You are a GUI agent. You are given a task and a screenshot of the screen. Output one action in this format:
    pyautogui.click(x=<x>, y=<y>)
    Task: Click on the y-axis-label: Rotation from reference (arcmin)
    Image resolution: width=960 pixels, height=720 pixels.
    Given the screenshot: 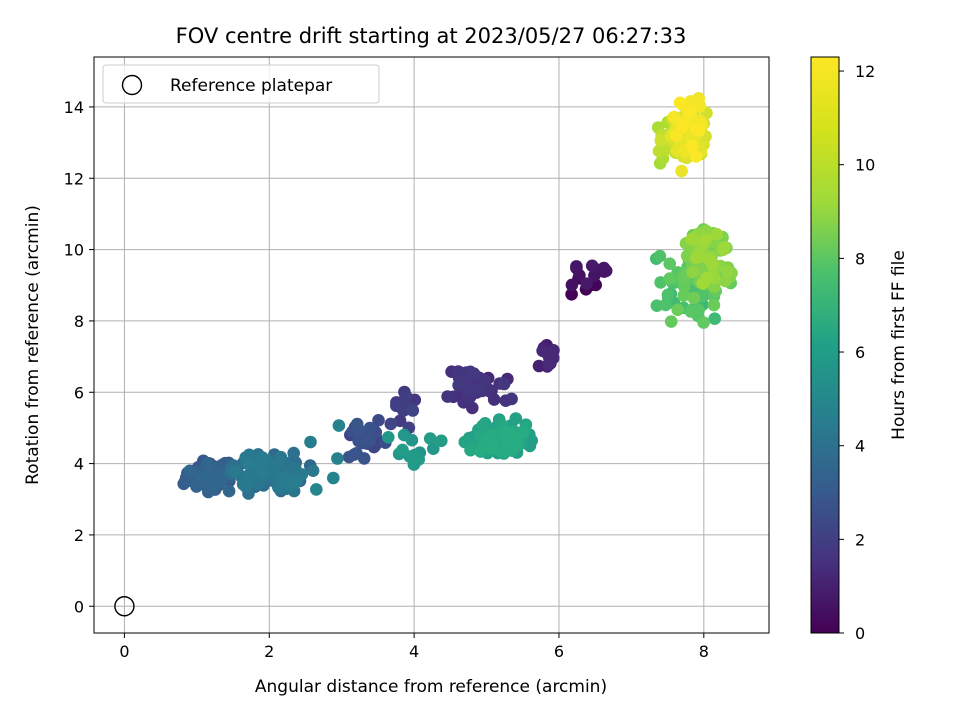 What is the action you would take?
    pyautogui.click(x=33, y=345)
    